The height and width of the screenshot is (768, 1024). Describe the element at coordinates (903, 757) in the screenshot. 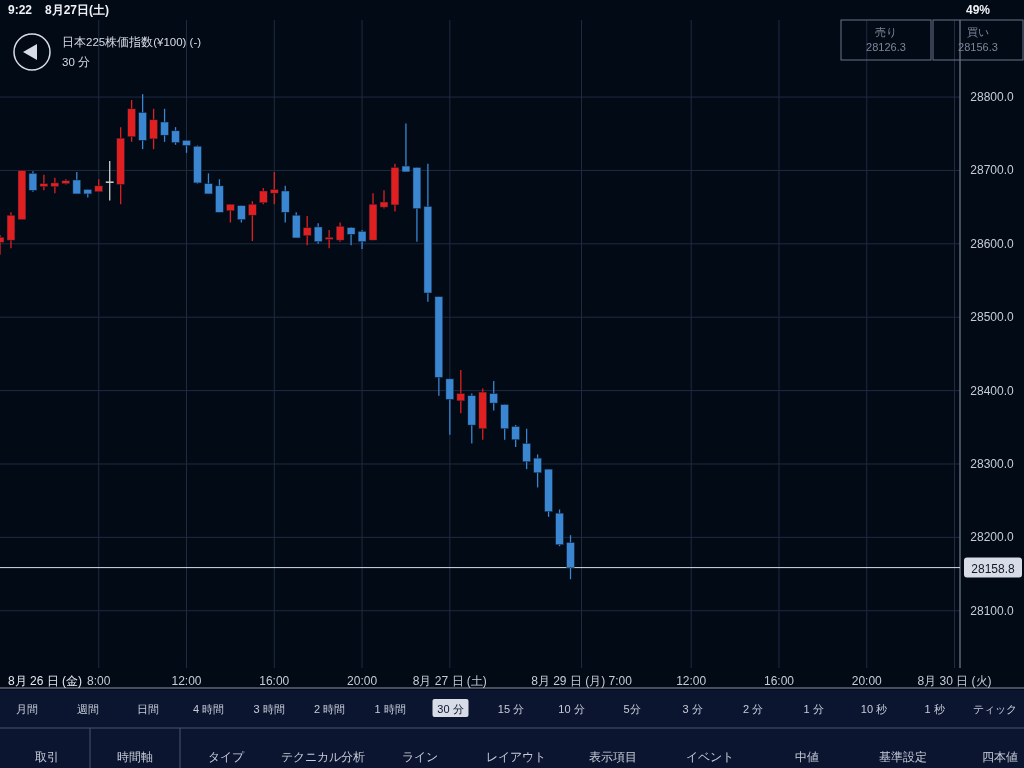

I see `text: 基準設定` at that location.